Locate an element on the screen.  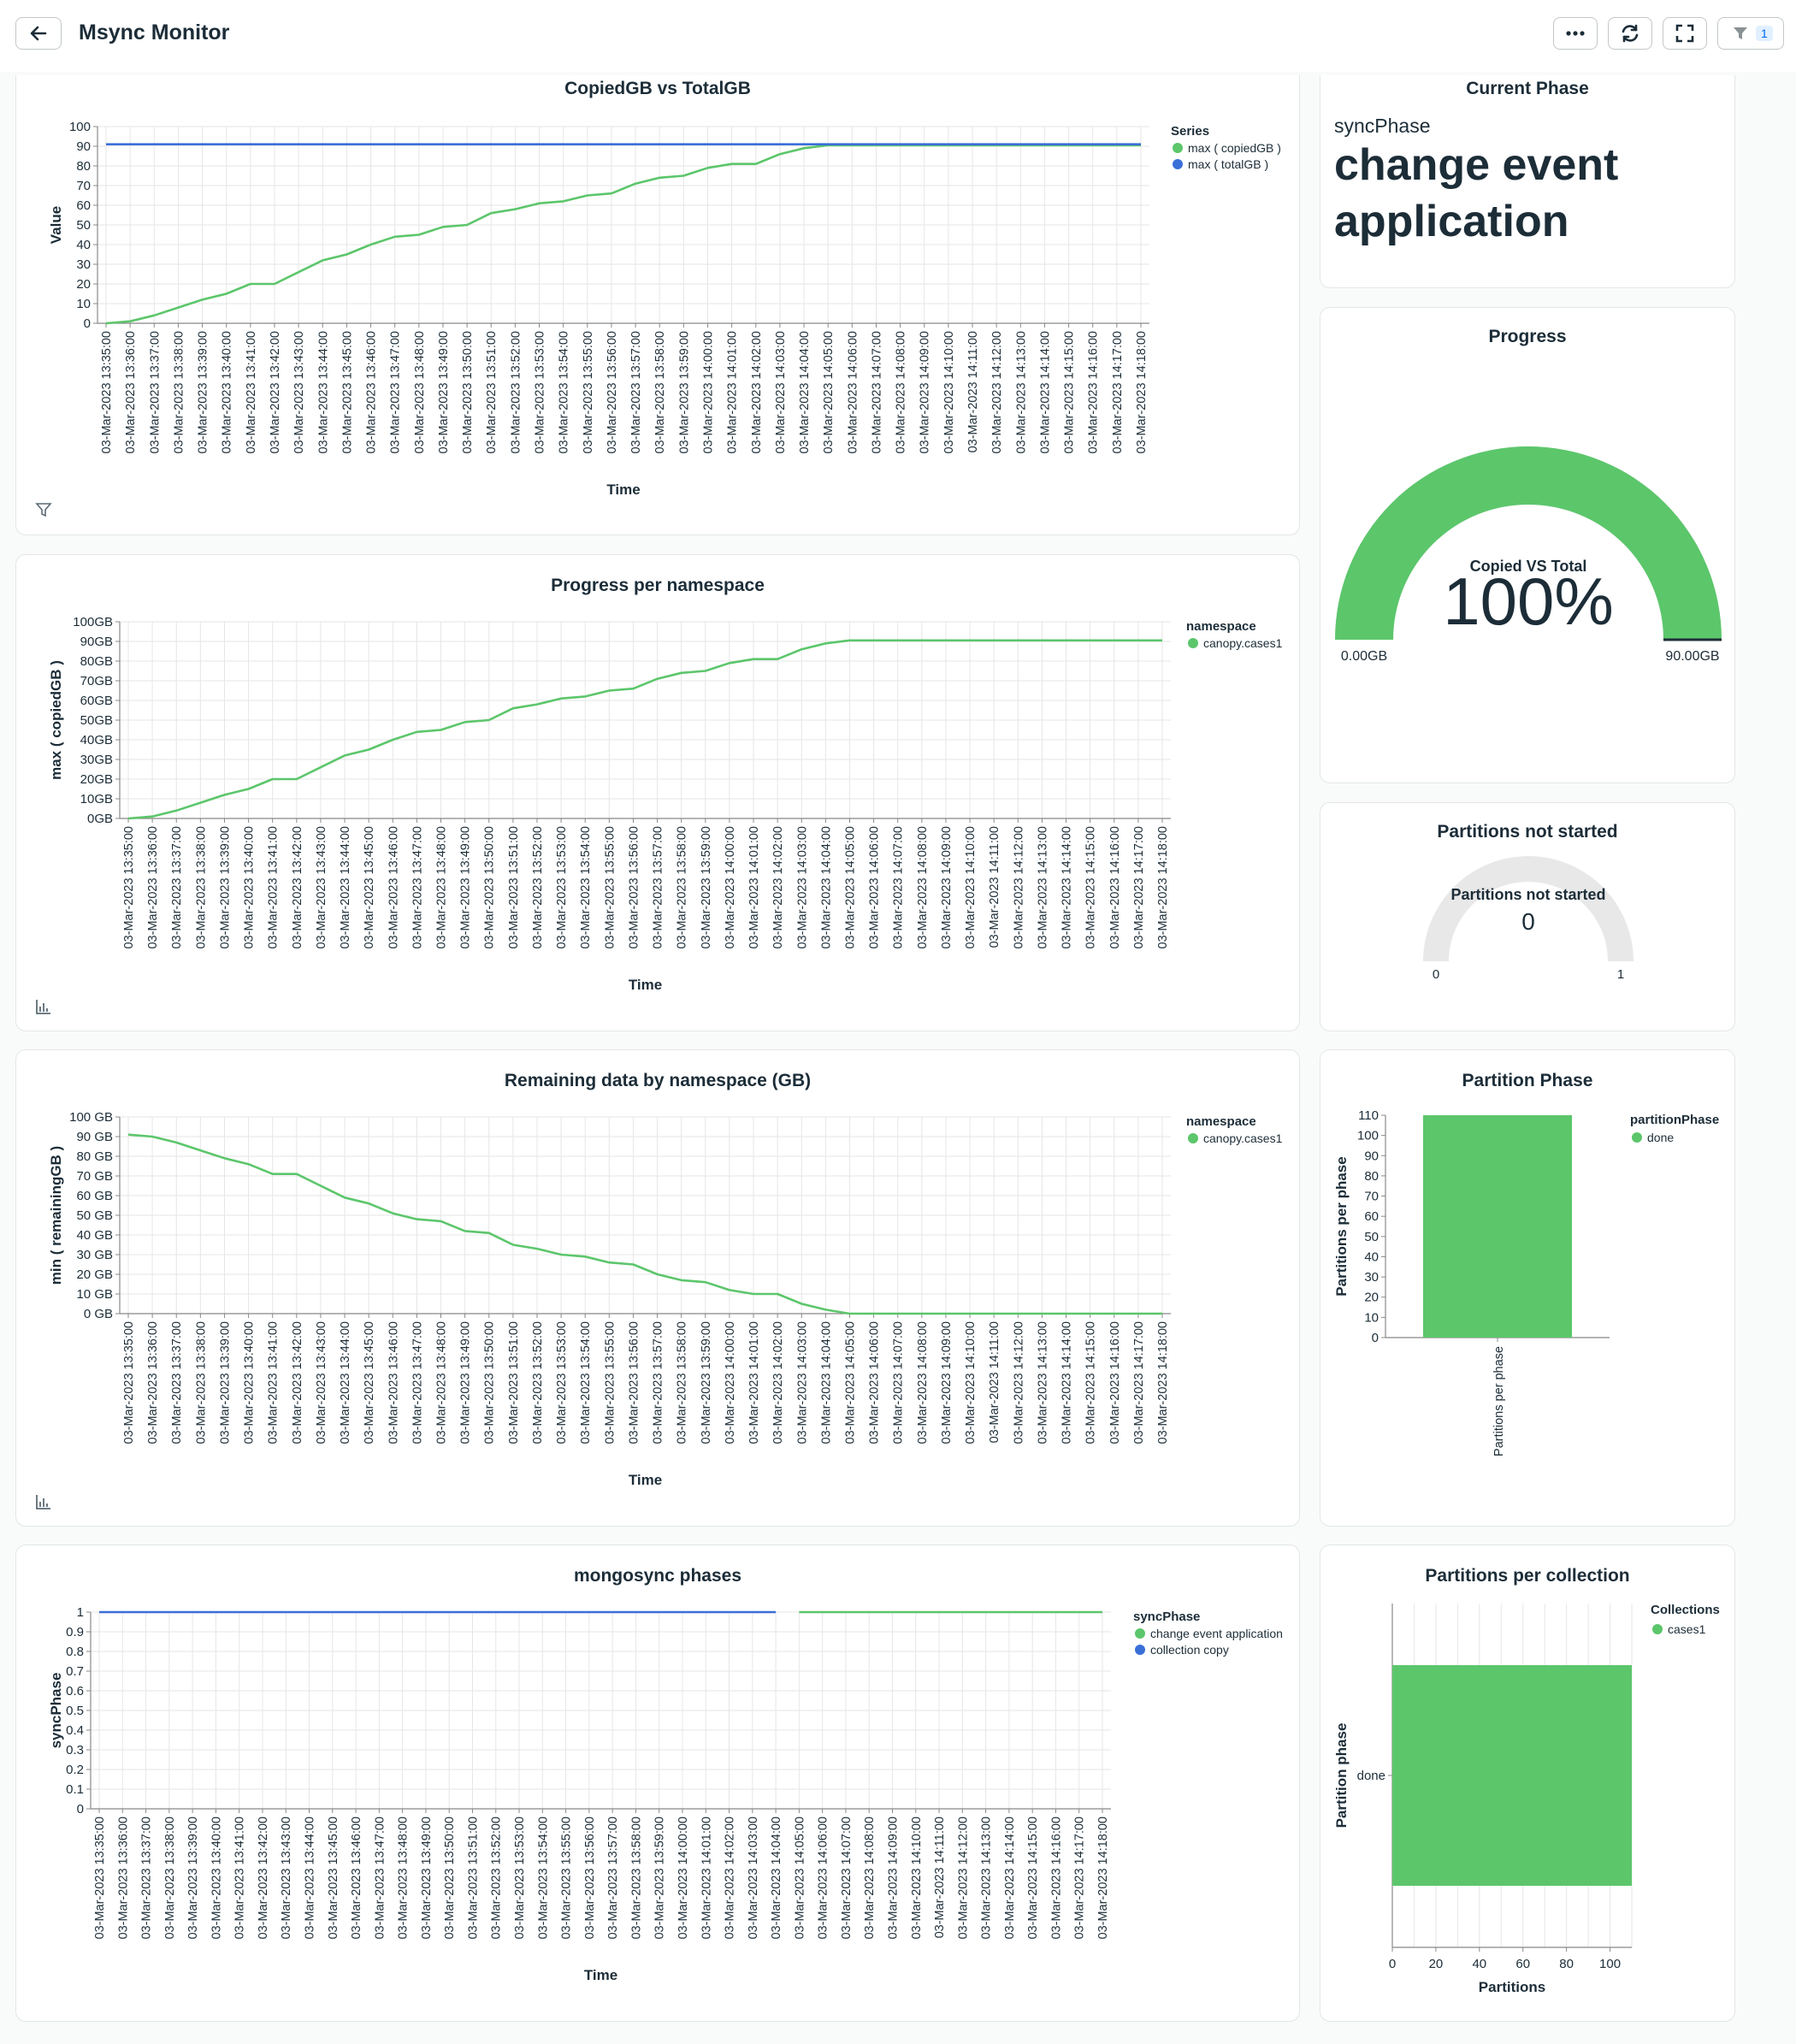
gauge-label: Copied VS Total is located at coordinates (1528, 567).